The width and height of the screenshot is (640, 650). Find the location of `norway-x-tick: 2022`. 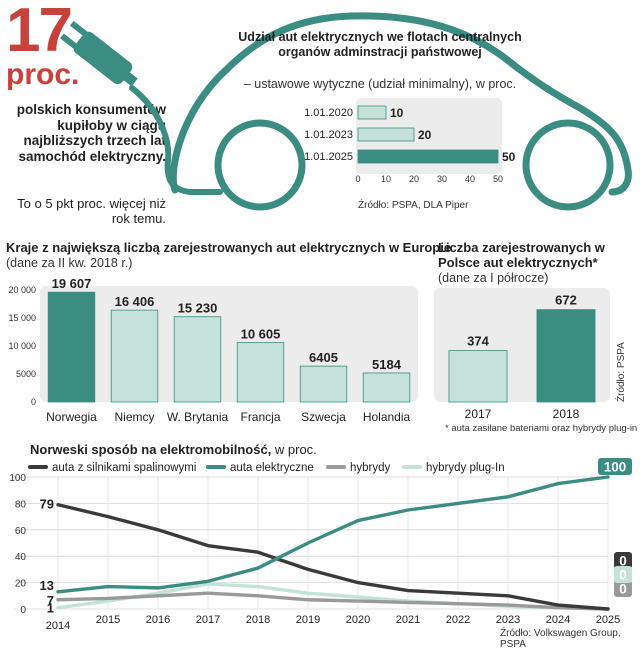

norway-x-tick: 2022 is located at coordinates (458, 620).